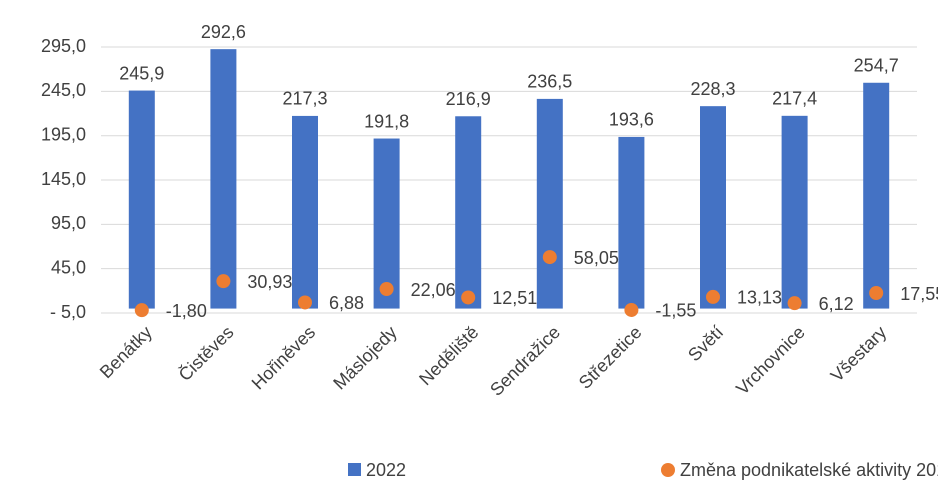 This screenshot has width=938, height=492. Describe the element at coordinates (770, 360) in the screenshot. I see `x-tick-label: Vrchovnice` at that location.